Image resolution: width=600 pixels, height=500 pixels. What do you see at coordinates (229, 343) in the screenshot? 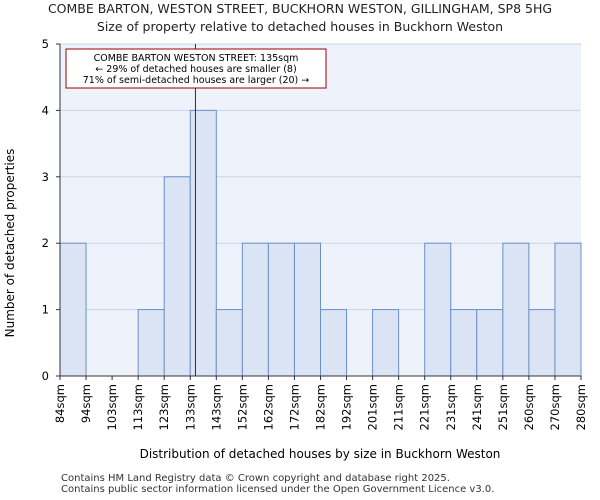
I see `bar-143sqm` at bounding box center [229, 343].